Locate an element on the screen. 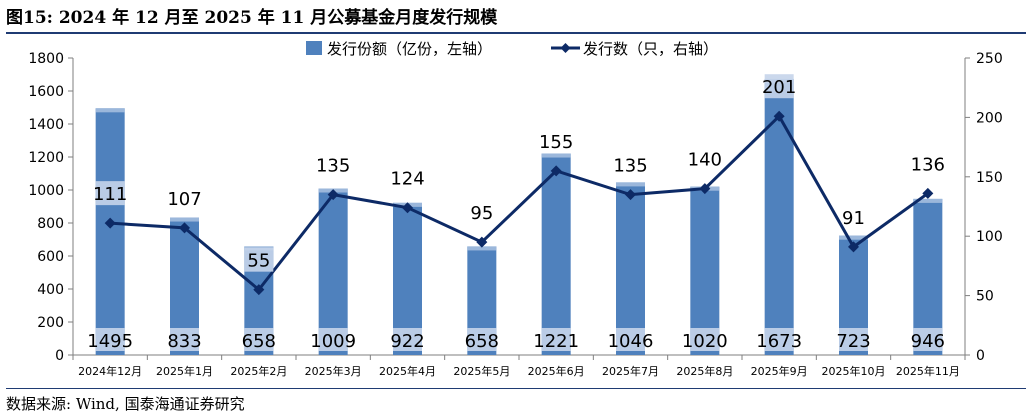 The image size is (1032, 418). data-source: 数据来源: Wind, 国泰海通证券研究 is located at coordinates (125, 404).